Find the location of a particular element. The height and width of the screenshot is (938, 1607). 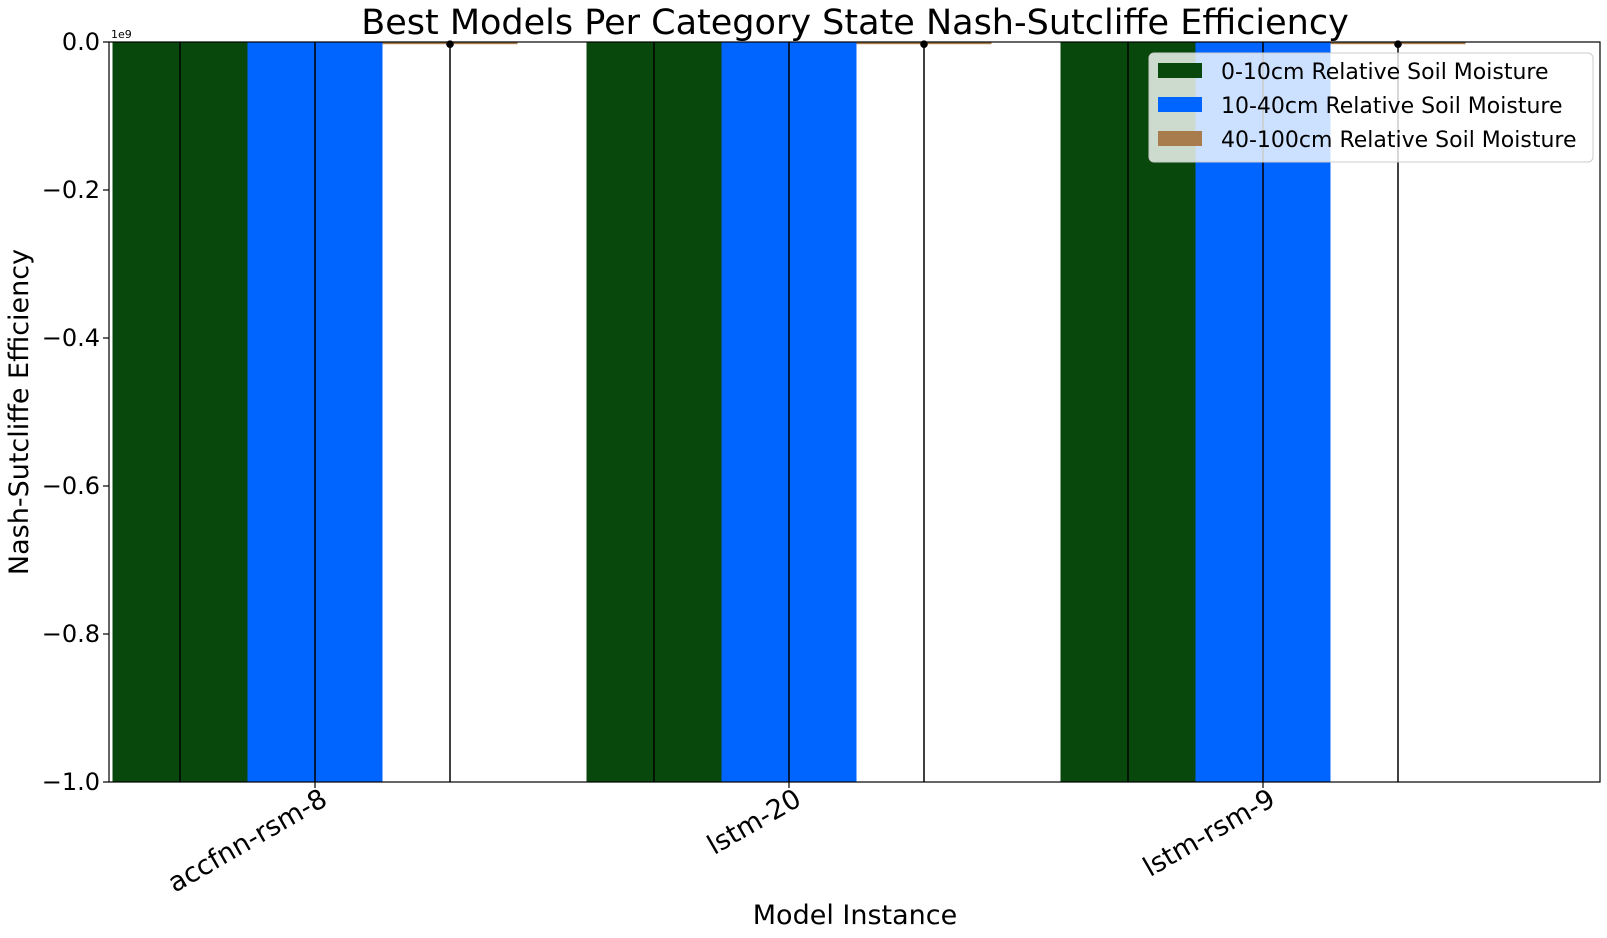

legend-label-1: 10-40cm Relative Soil Moisture is located at coordinates (1391, 106).